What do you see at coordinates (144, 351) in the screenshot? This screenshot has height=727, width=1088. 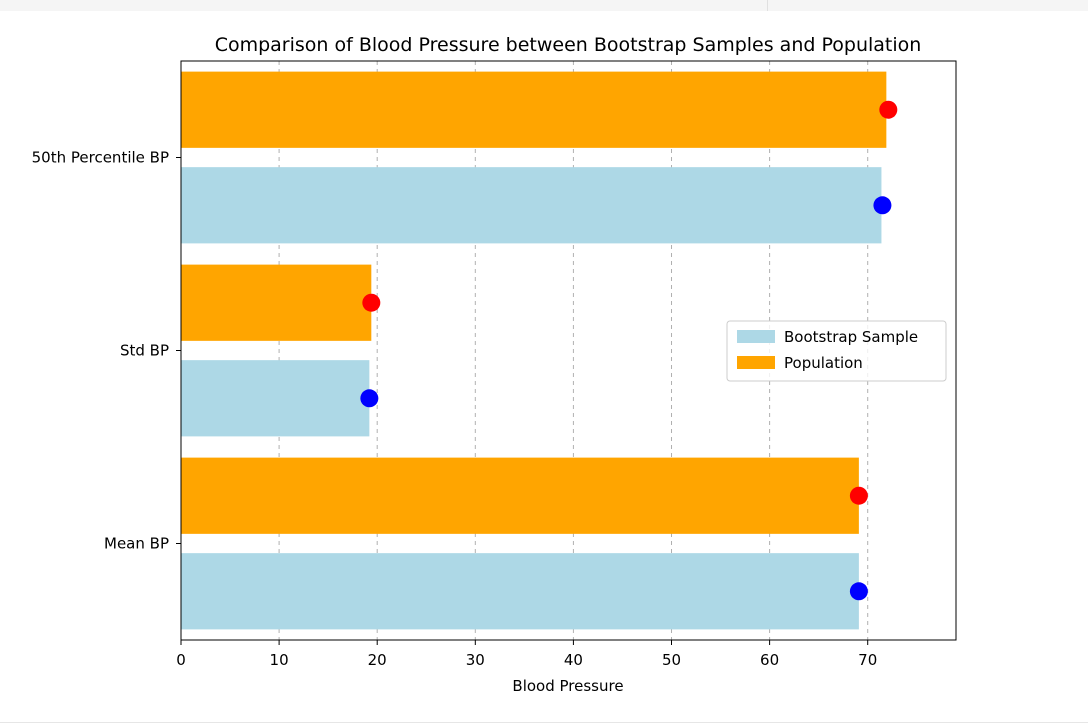 I see `y-tick-label-std-bp: Std BP` at bounding box center [144, 351].